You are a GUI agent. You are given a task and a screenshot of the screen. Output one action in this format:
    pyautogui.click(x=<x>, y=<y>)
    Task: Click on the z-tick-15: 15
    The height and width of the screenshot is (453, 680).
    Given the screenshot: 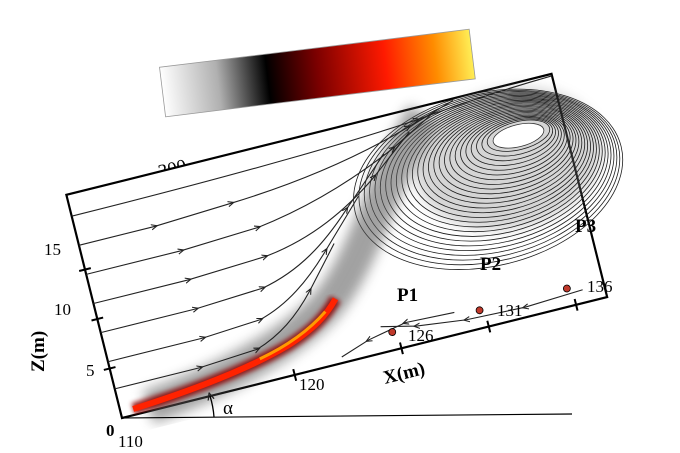 What is the action you would take?
    pyautogui.click(x=52, y=249)
    